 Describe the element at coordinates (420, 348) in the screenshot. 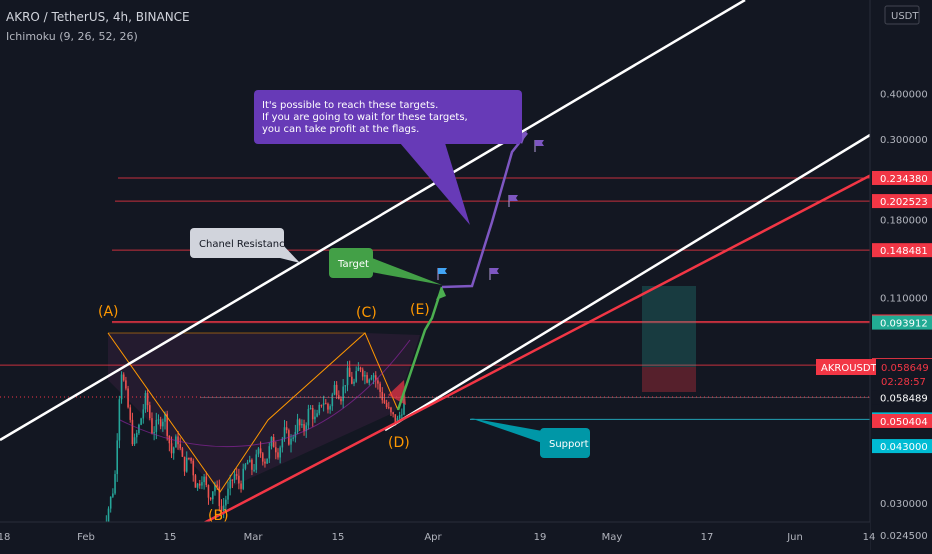

I see `green-projection` at that location.